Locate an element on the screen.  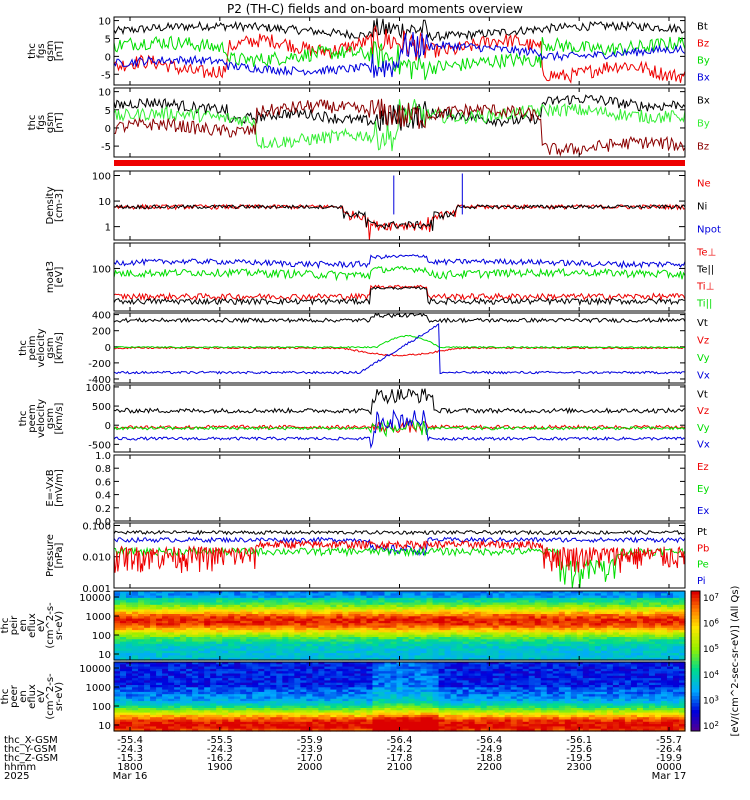
ytick-label: 100 is located at coordinates (101, 269).